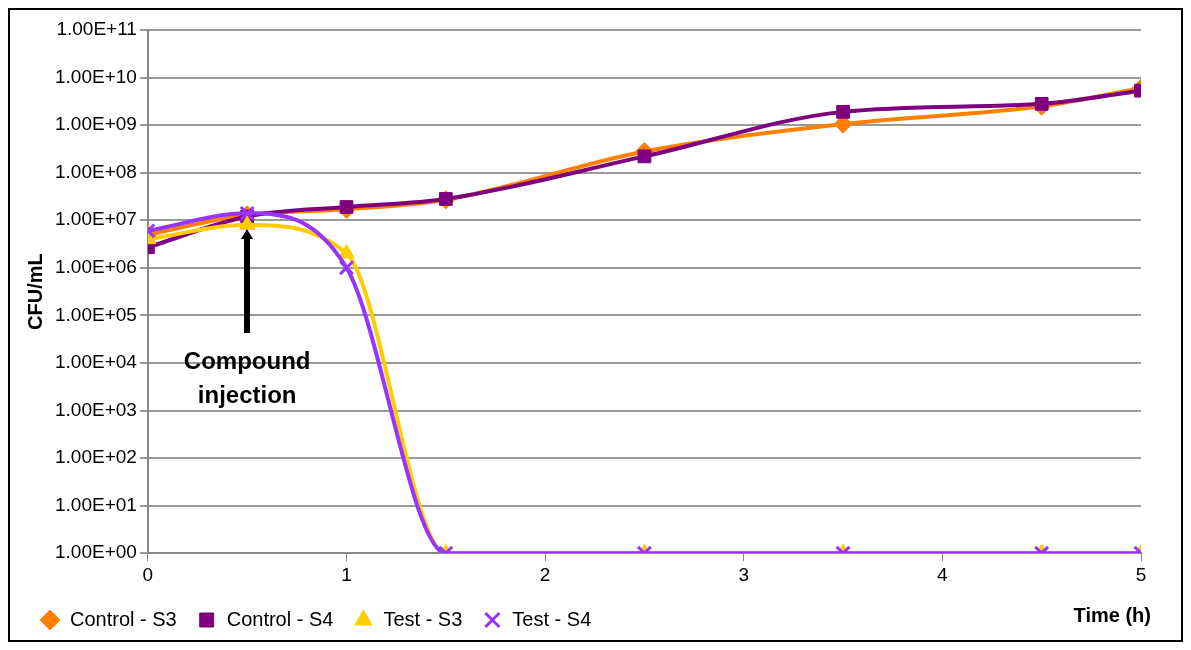  Describe the element at coordinates (148, 574) in the screenshot. I see `x-tick-label: 0` at that location.